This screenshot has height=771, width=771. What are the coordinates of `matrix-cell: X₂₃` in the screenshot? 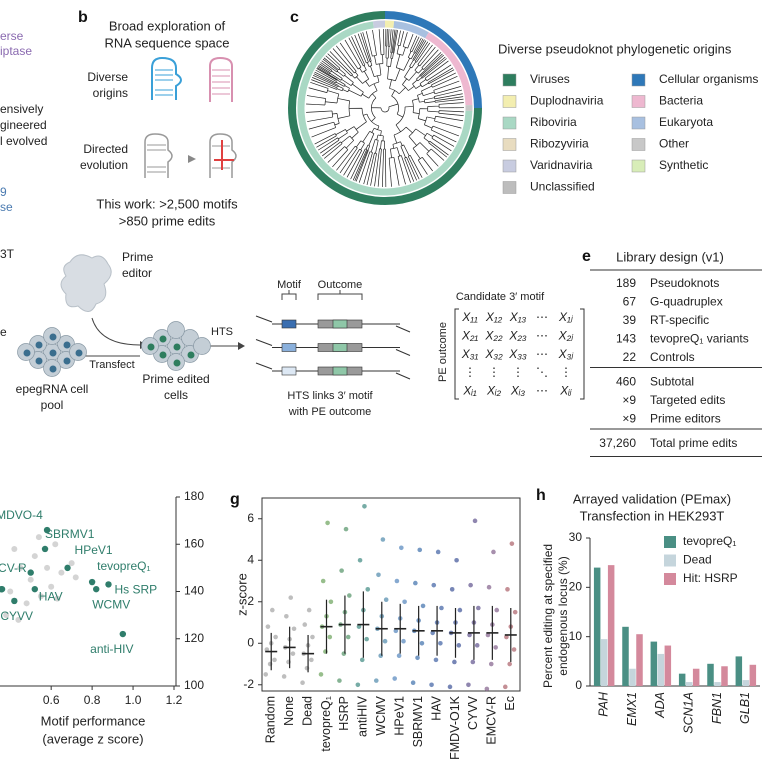 It's located at (517, 335).